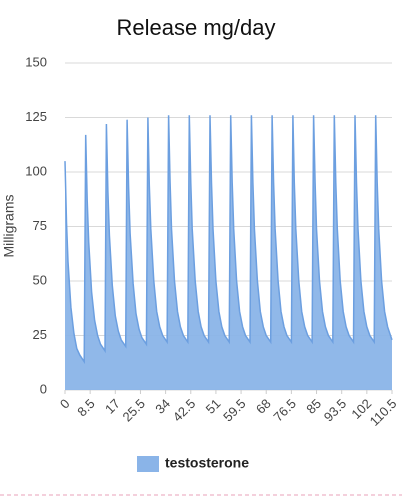 This screenshot has width=402, height=500. What do you see at coordinates (36, 61) in the screenshot?
I see `y-tick-label: 150` at bounding box center [36, 61].